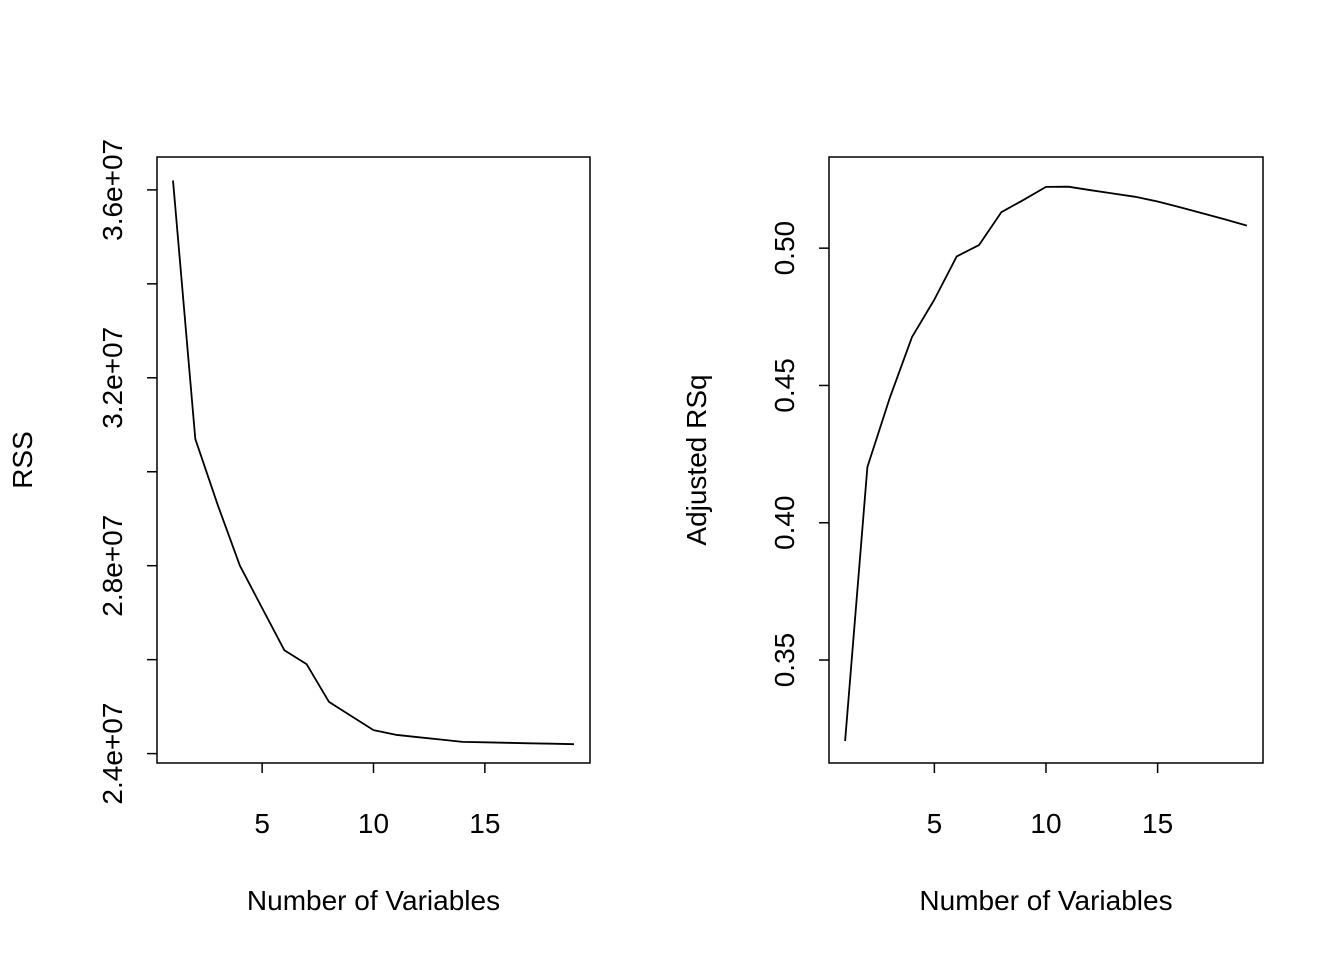 The image size is (1344, 960). I want to click on rss-y-axis-title: RSS, so click(22, 460).